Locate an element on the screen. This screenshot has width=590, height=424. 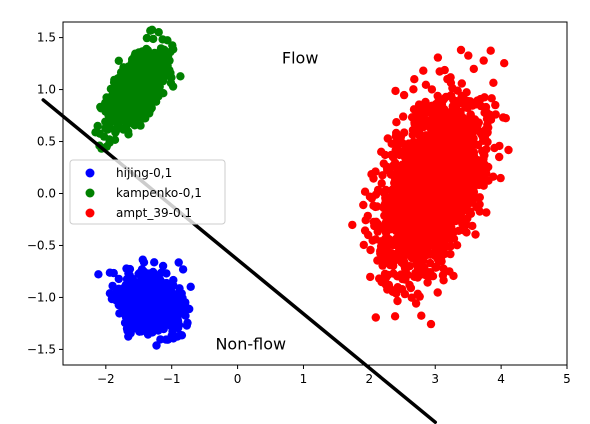
x-tick-label: −2 is located at coordinates (106, 379).